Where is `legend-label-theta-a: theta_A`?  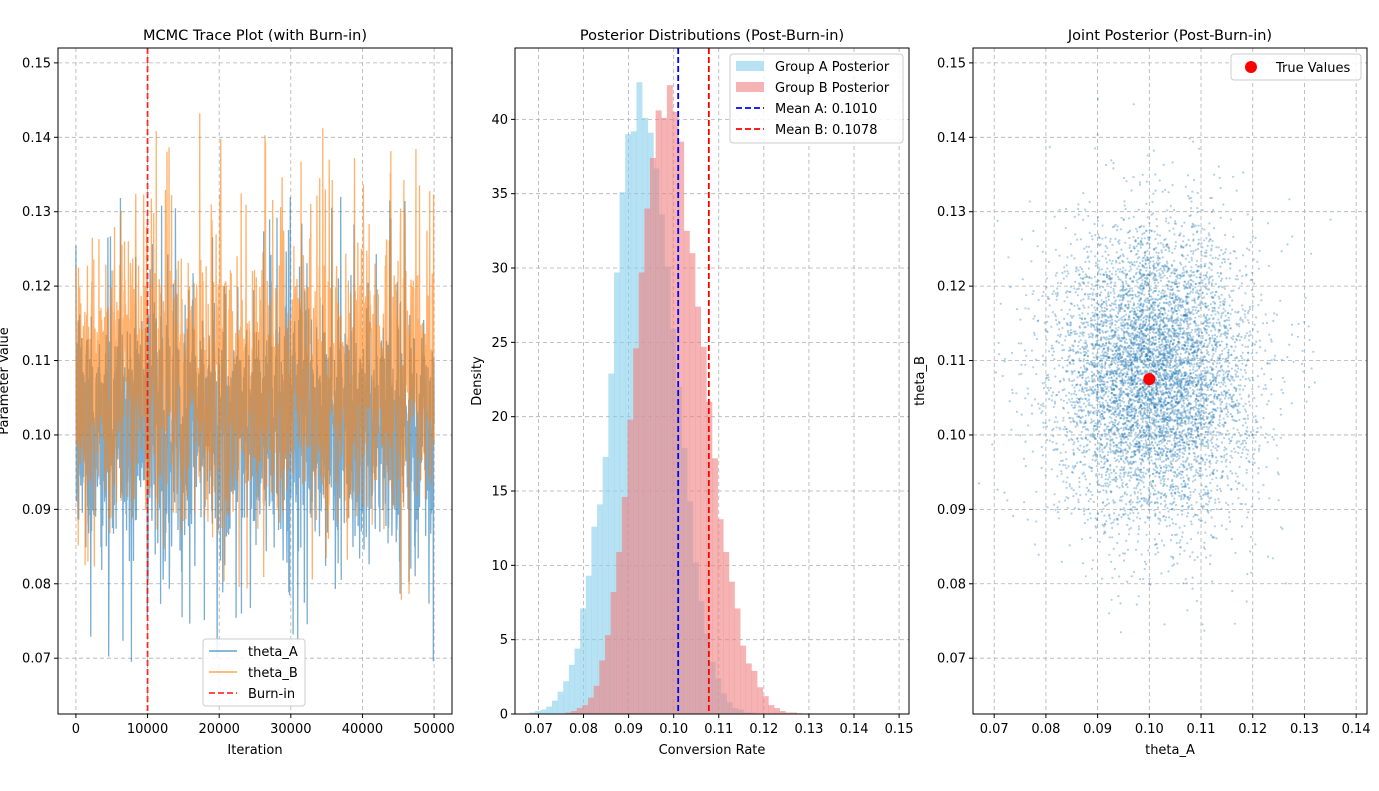 legend-label-theta-a: theta_A is located at coordinates (273, 652).